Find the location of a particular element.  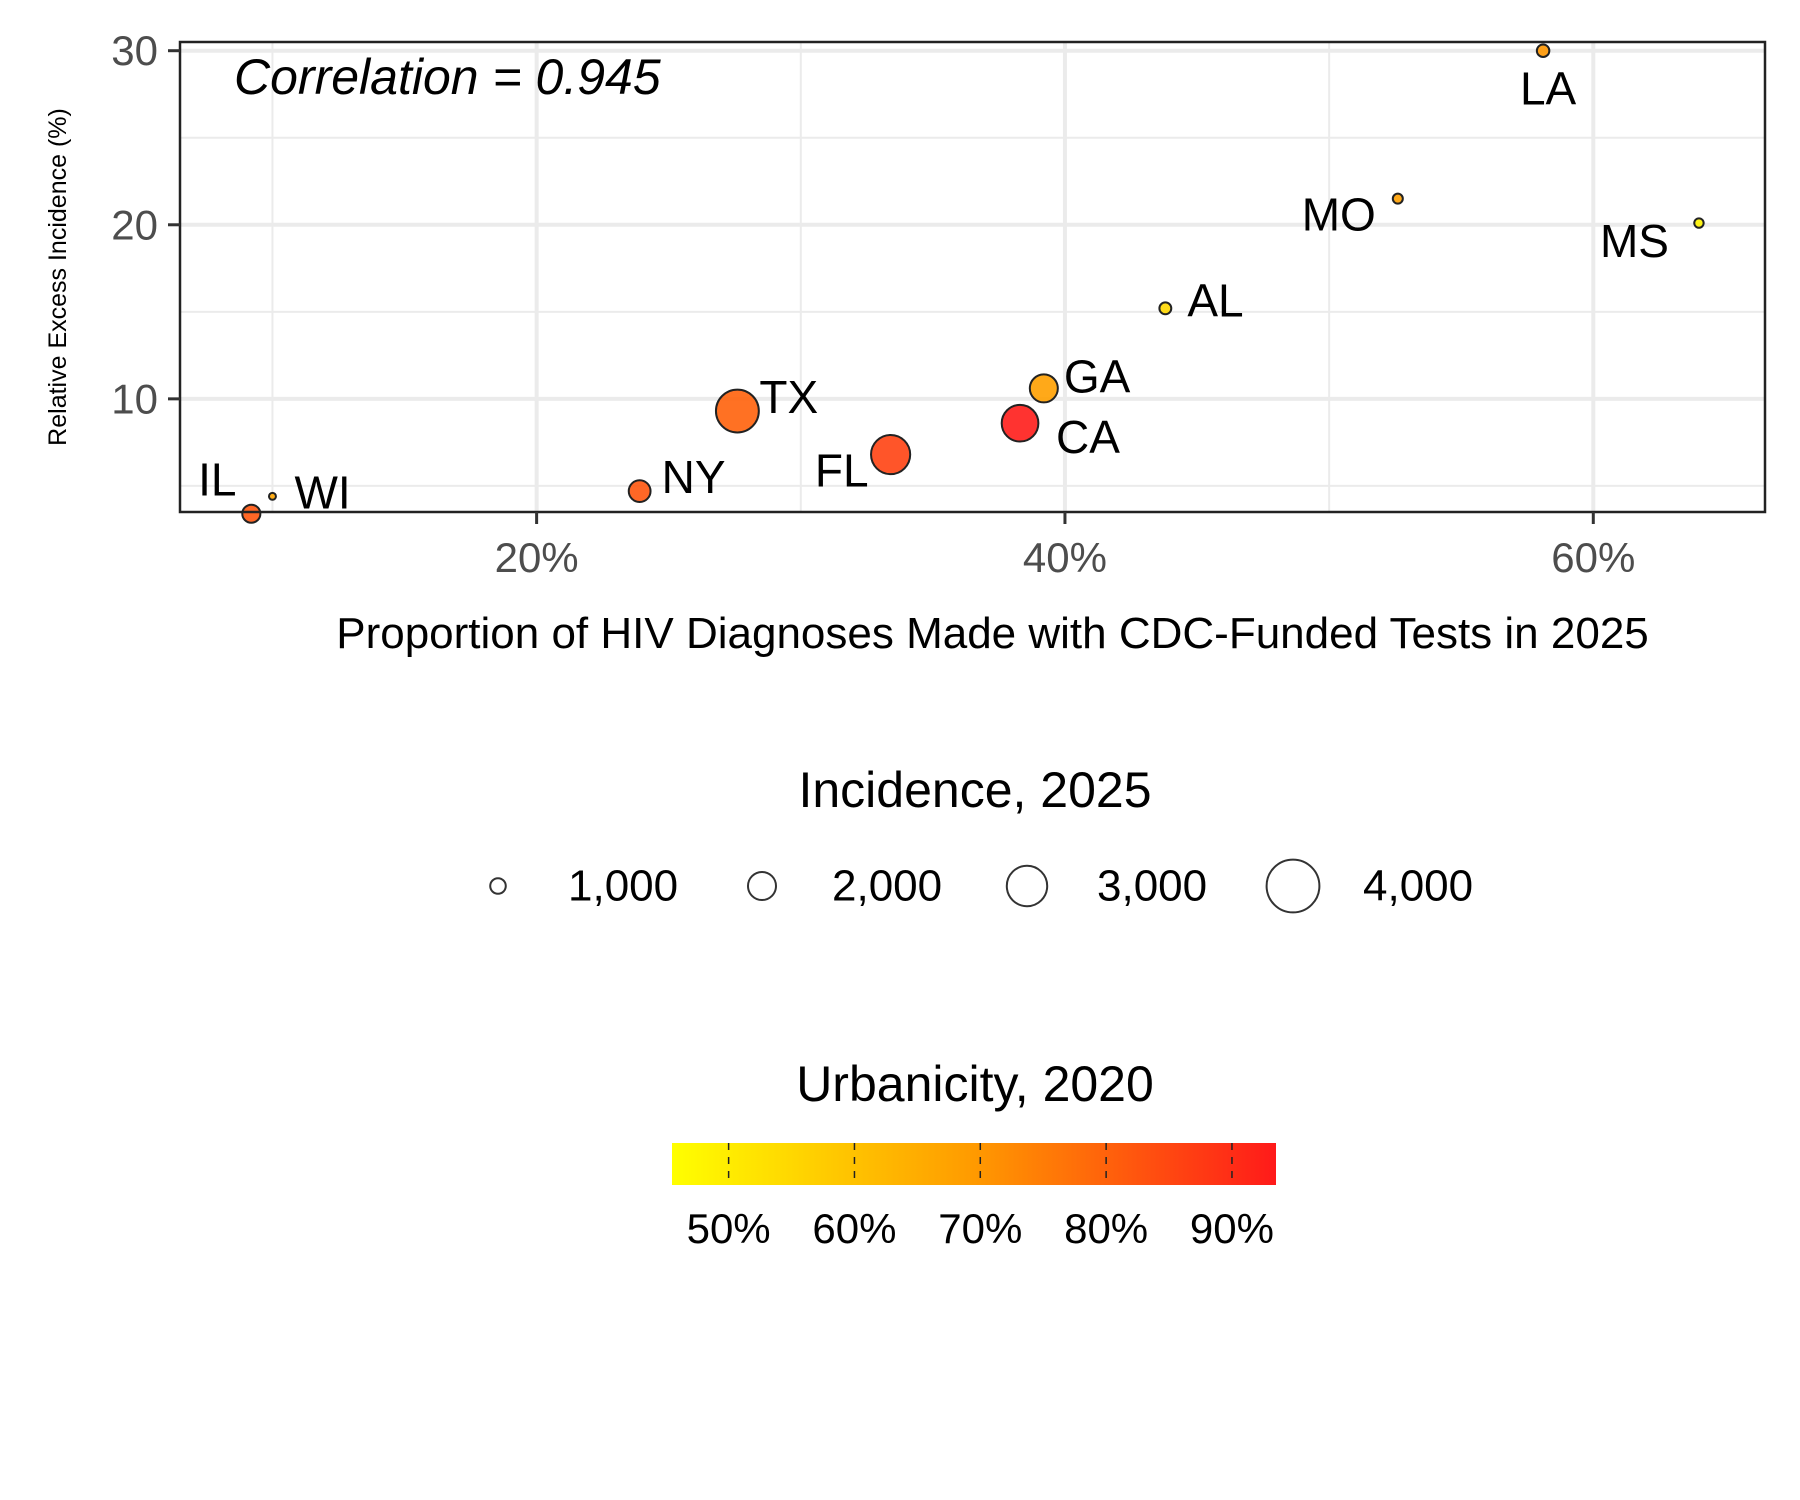

point-label-ca: CA is located at coordinates (1088, 437).